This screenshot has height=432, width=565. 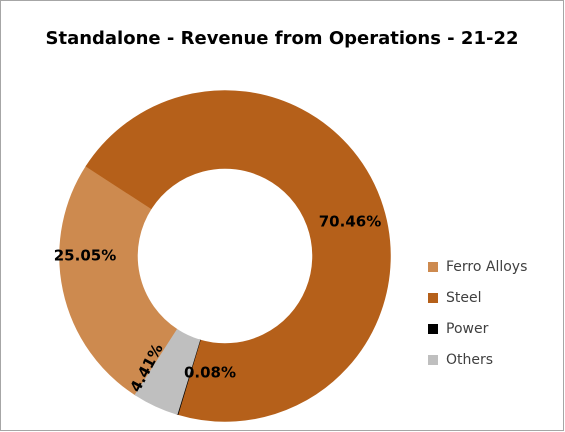 I want to click on legend-label: Power, so click(x=467, y=329).